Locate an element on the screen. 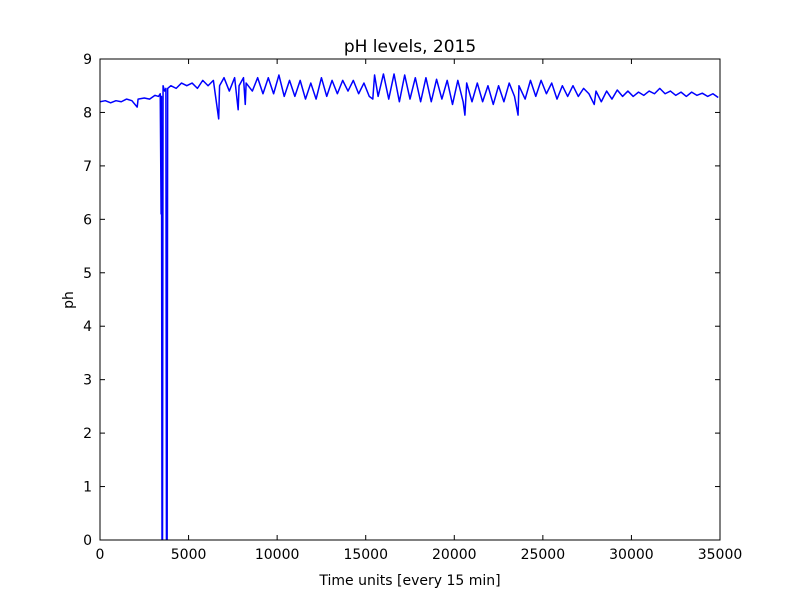  x-tick-label: 30000 is located at coordinates (631, 555).